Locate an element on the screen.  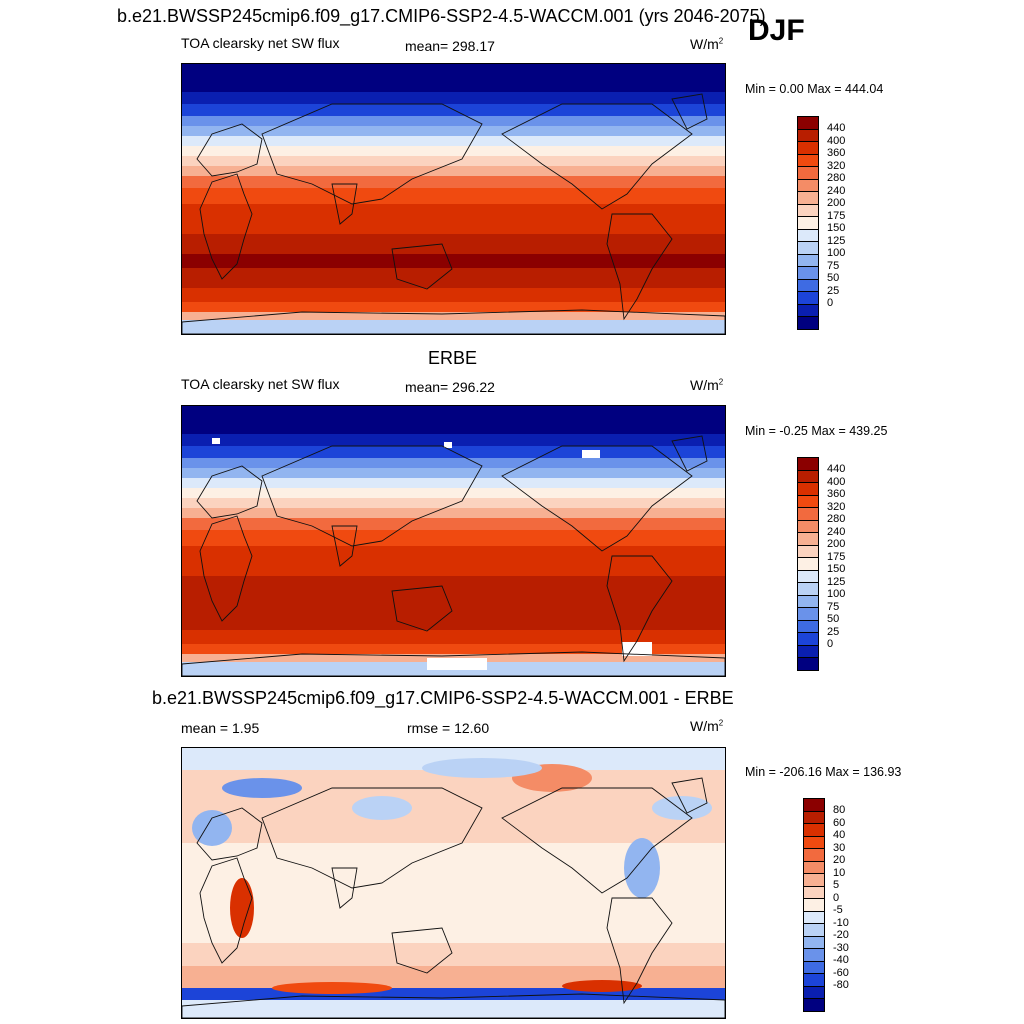
panel-1-colorbar: 440 400 360 320 280 240 200 175 150 125 100 75 50 25 0 is located at coordinates (827, 223).